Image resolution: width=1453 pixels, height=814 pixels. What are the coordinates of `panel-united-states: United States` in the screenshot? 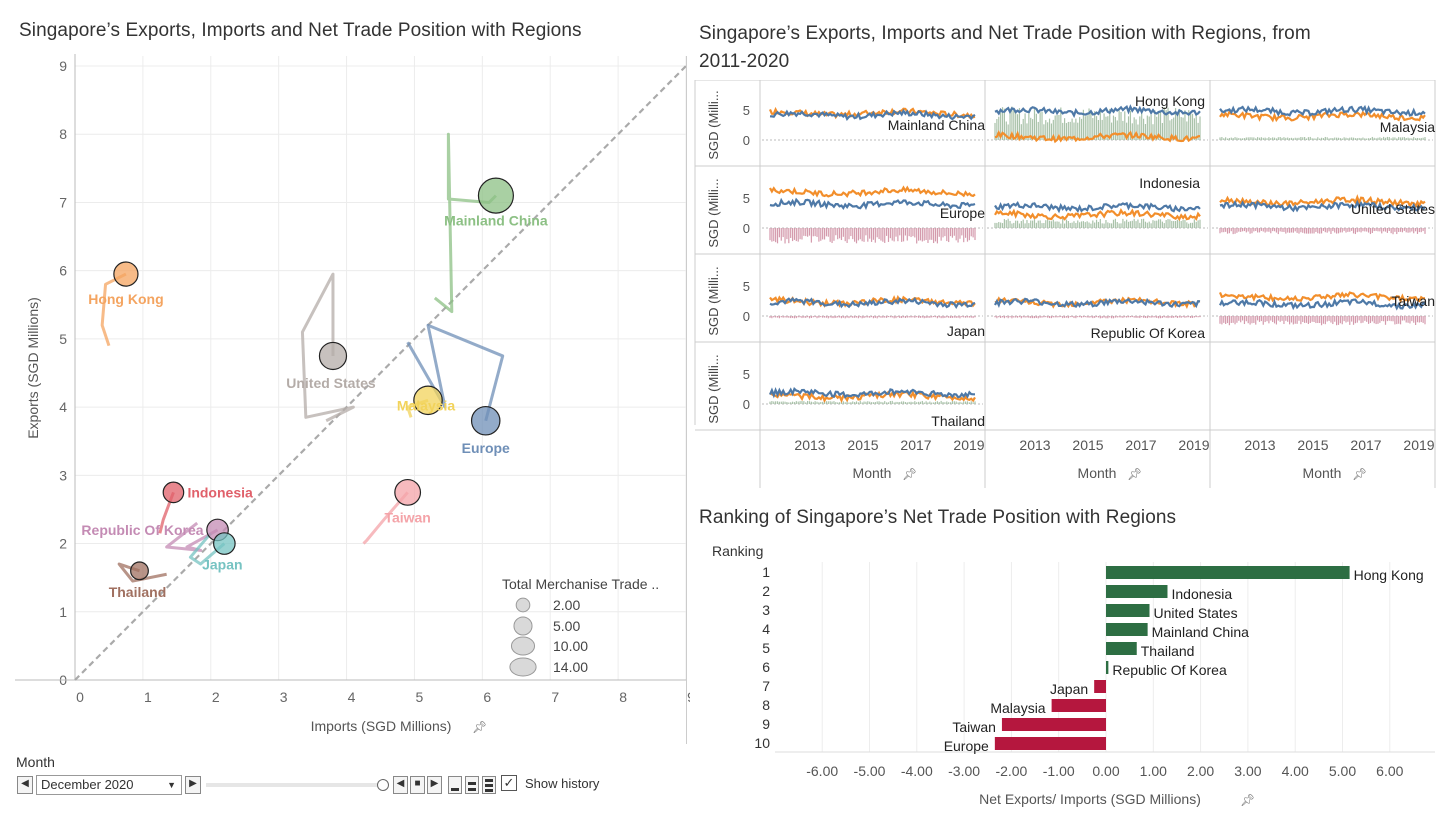 It's located at (1323, 214).